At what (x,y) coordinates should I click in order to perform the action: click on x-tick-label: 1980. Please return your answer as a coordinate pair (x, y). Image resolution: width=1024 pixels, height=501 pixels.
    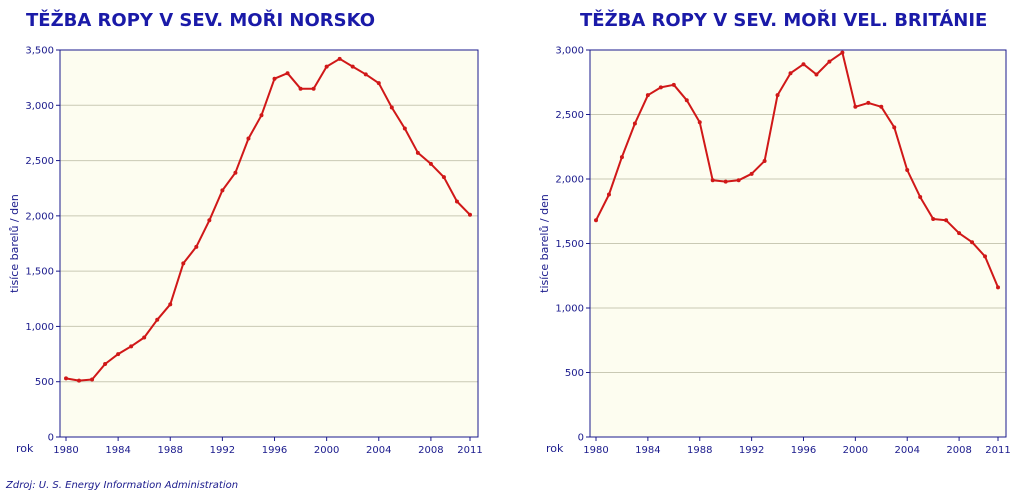
    Looking at the image, I should click on (65, 450).